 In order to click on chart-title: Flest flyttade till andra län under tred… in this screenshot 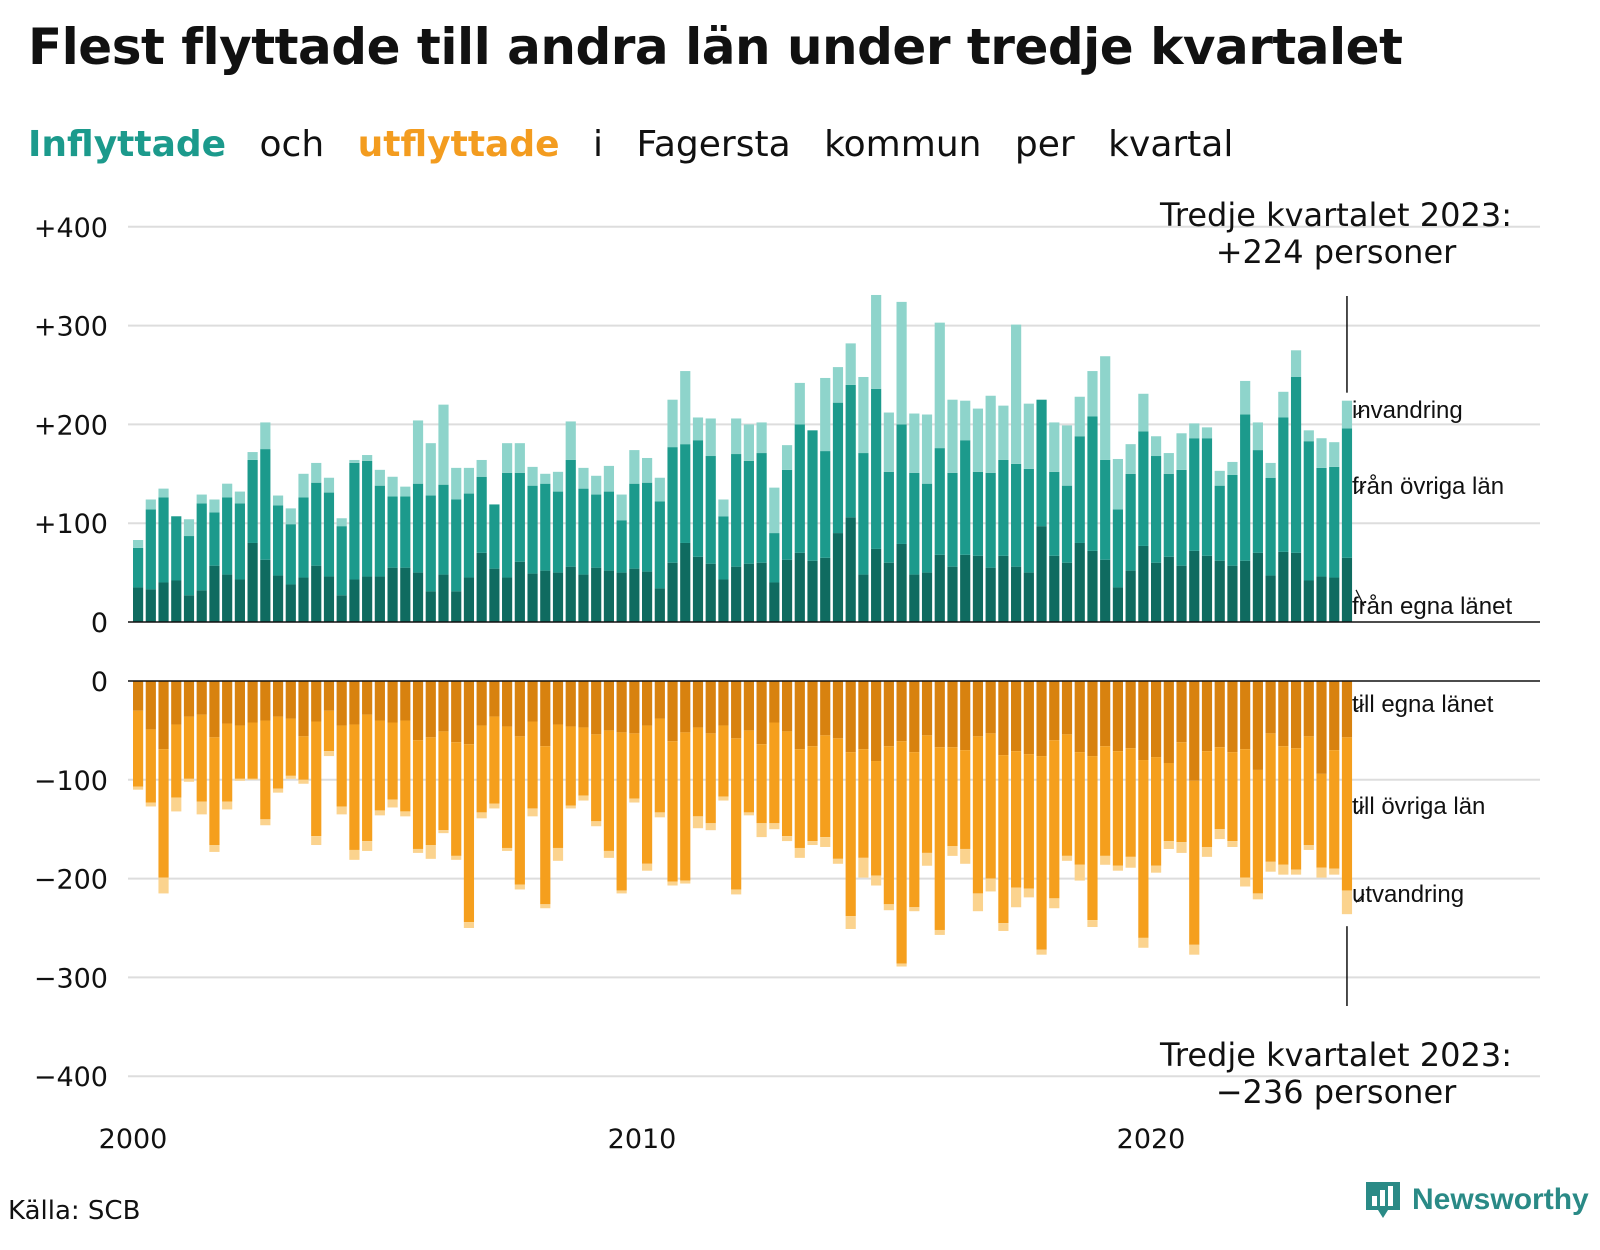, I will do `click(715, 47)`.